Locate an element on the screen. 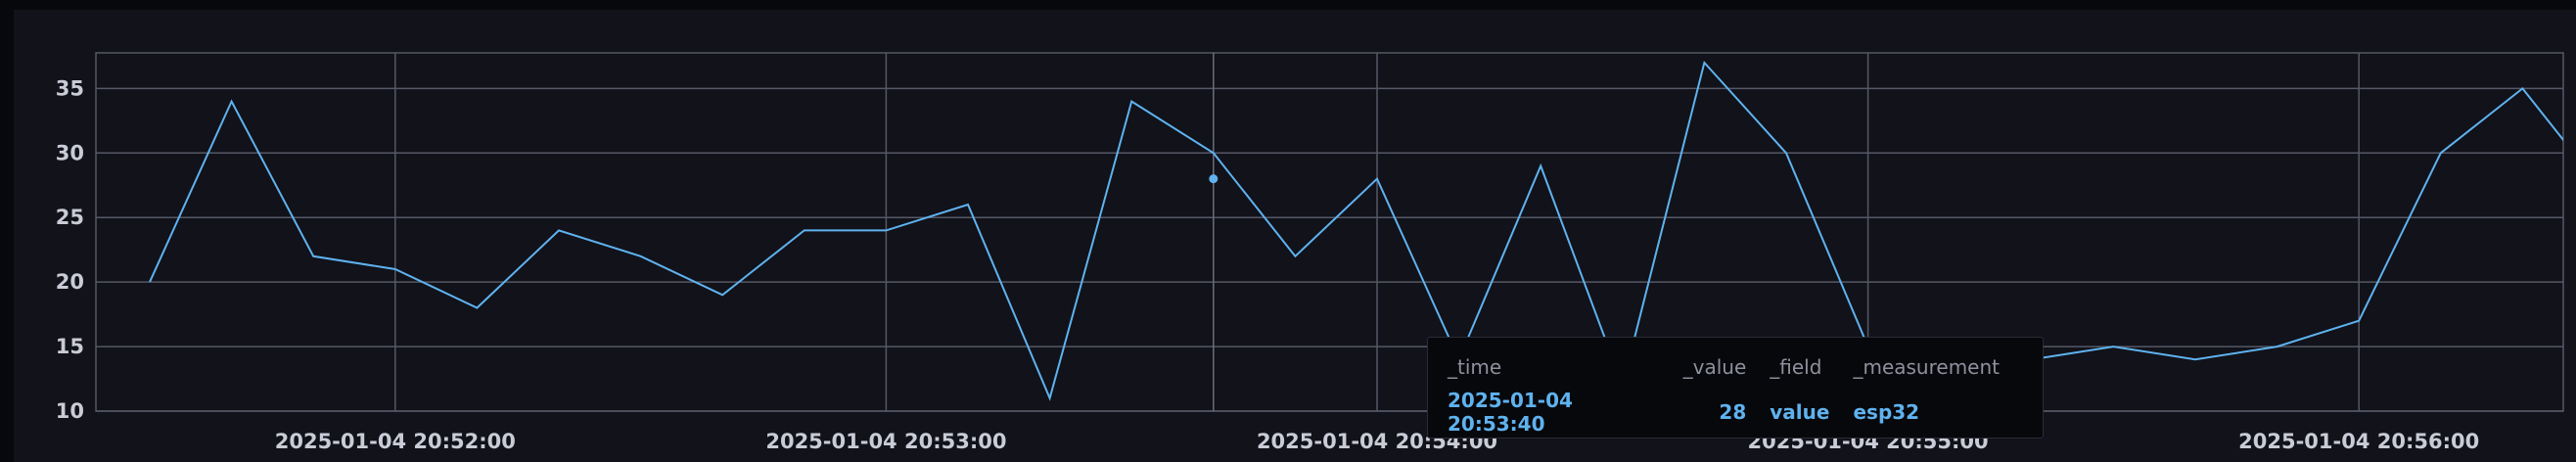 The height and width of the screenshot is (462, 2576). x-tick-label: 2025-01-04 20:52:00 is located at coordinates (395, 441).